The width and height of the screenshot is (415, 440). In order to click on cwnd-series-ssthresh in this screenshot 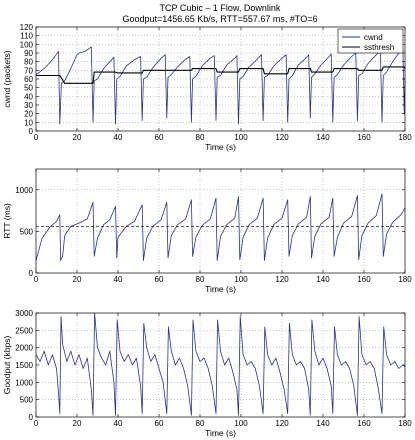, I will do `click(221, 75)`.